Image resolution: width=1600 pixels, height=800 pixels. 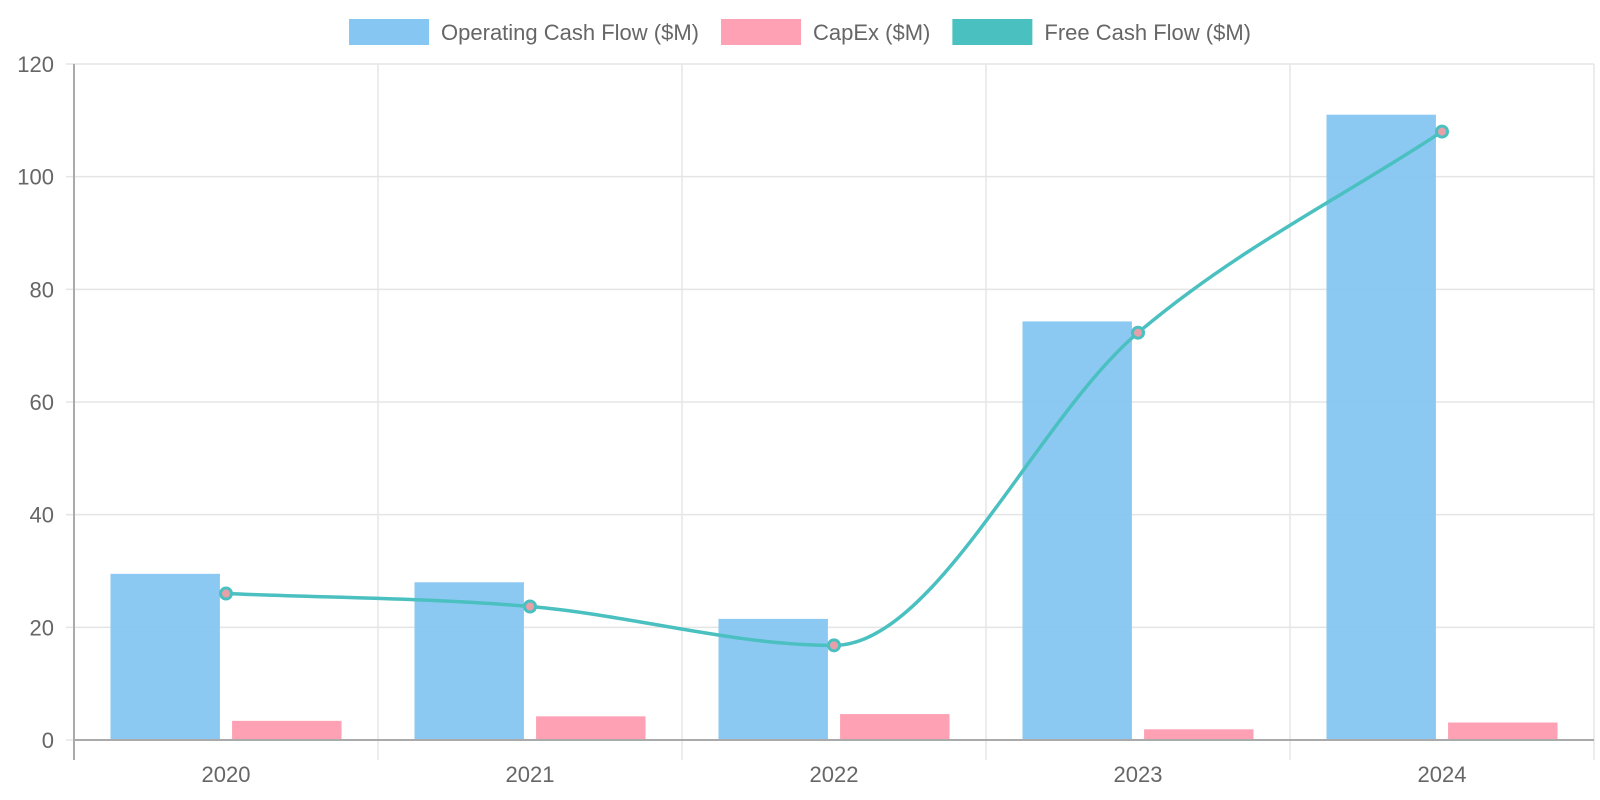 I want to click on x-tick-label: 2024, so click(x=1442, y=774).